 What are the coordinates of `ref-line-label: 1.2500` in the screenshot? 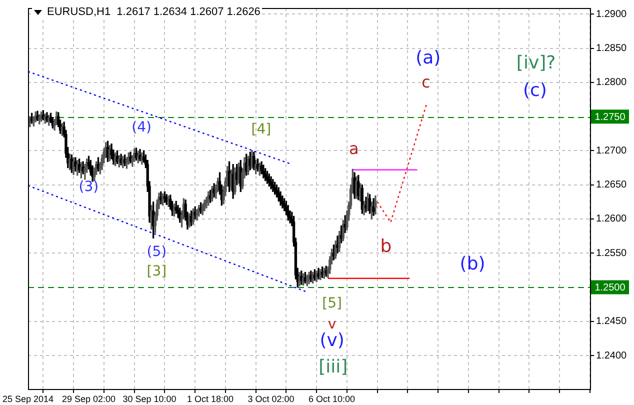 It's located at (610, 288).